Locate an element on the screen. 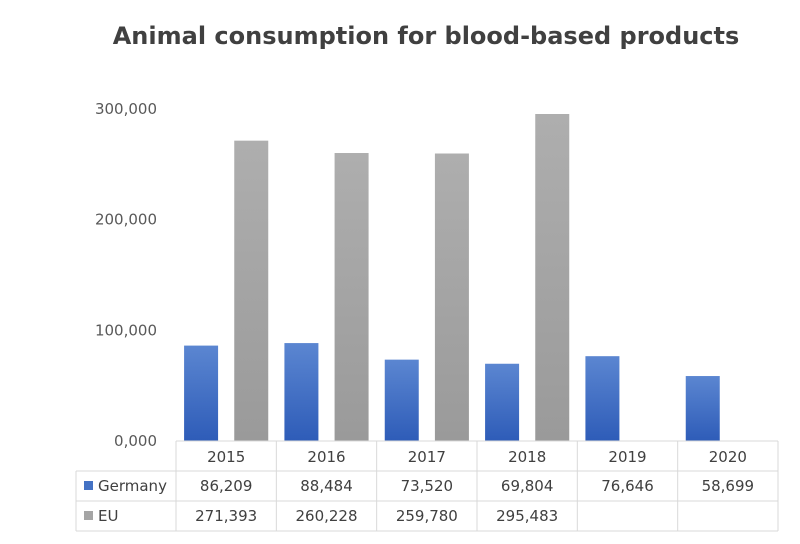 Image resolution: width=800 pixels, height=544 pixels. x-tick-label: 2015 is located at coordinates (226, 457).